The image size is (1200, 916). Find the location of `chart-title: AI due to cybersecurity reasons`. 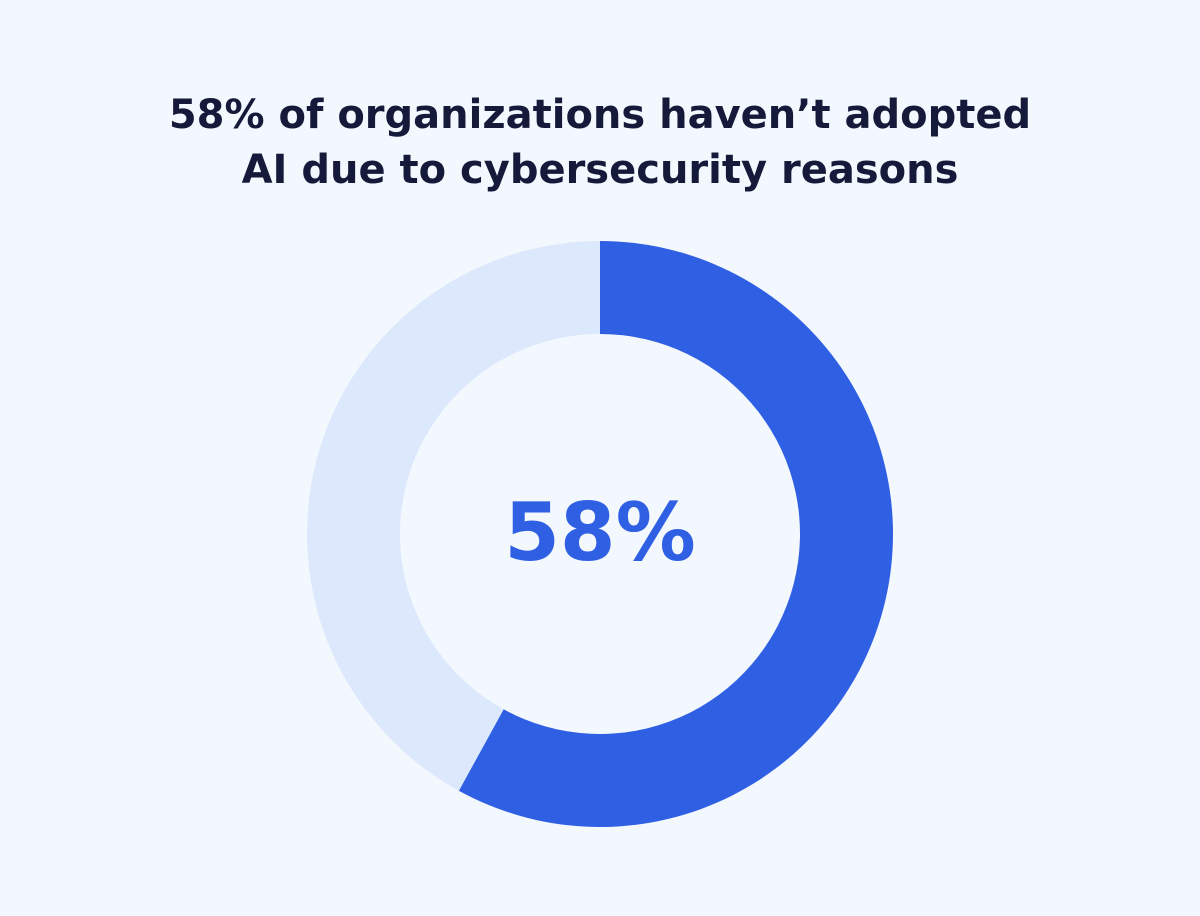

chart-title: AI due to cybersecurity reasons is located at coordinates (600, 170).